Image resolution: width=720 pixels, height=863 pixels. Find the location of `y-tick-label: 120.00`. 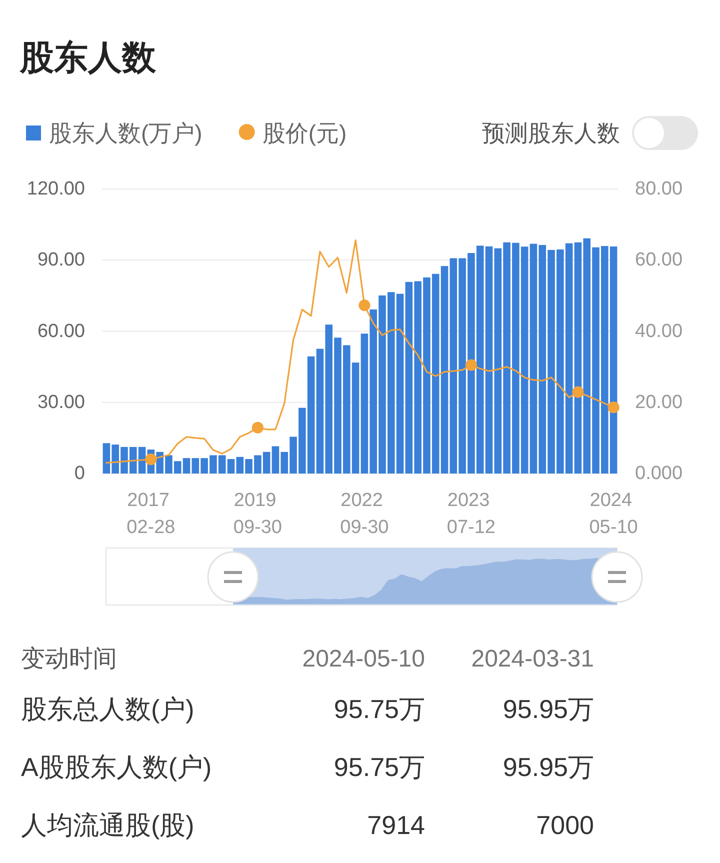

y-tick-label: 120.00 is located at coordinates (55, 189).